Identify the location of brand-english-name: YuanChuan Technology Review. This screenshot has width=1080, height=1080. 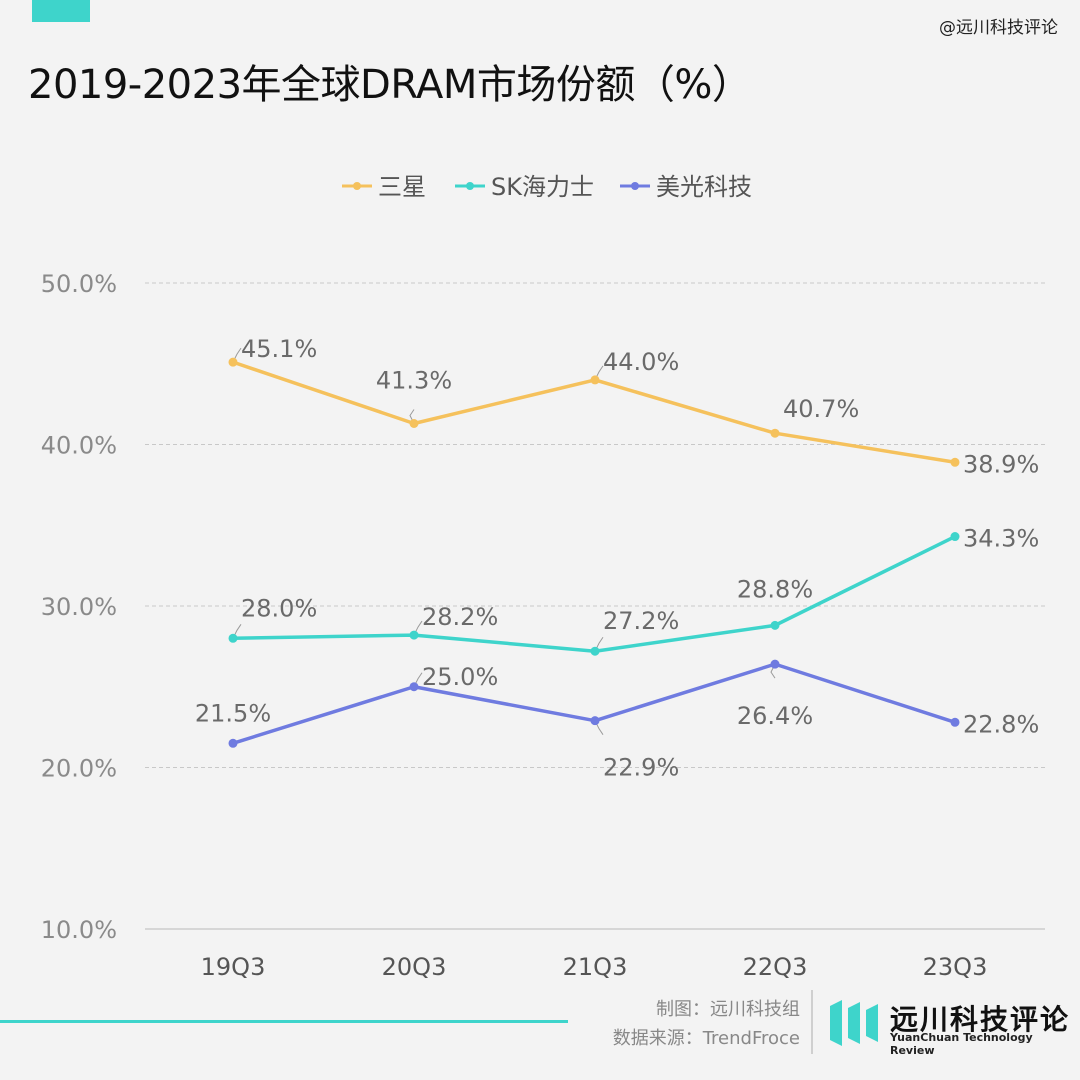
(961, 1044).